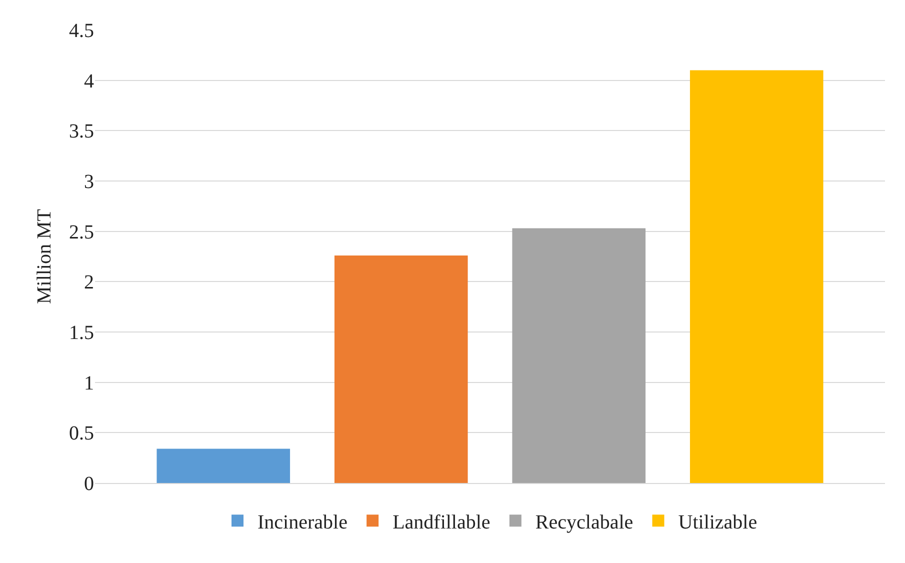 This screenshot has width=905, height=563. Describe the element at coordinates (81, 433) in the screenshot. I see `y-tick-label: 0.5` at that location.